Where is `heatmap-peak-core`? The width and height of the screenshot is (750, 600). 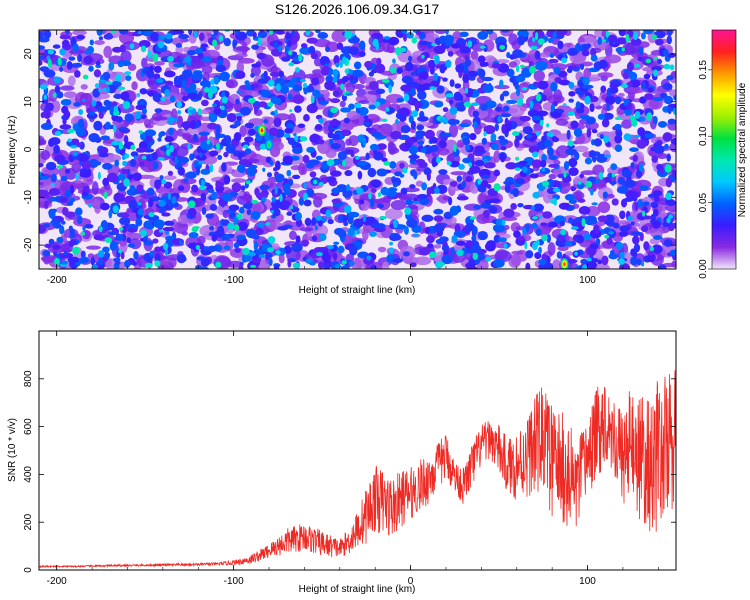 heatmap-peak-core is located at coordinates (262, 130).